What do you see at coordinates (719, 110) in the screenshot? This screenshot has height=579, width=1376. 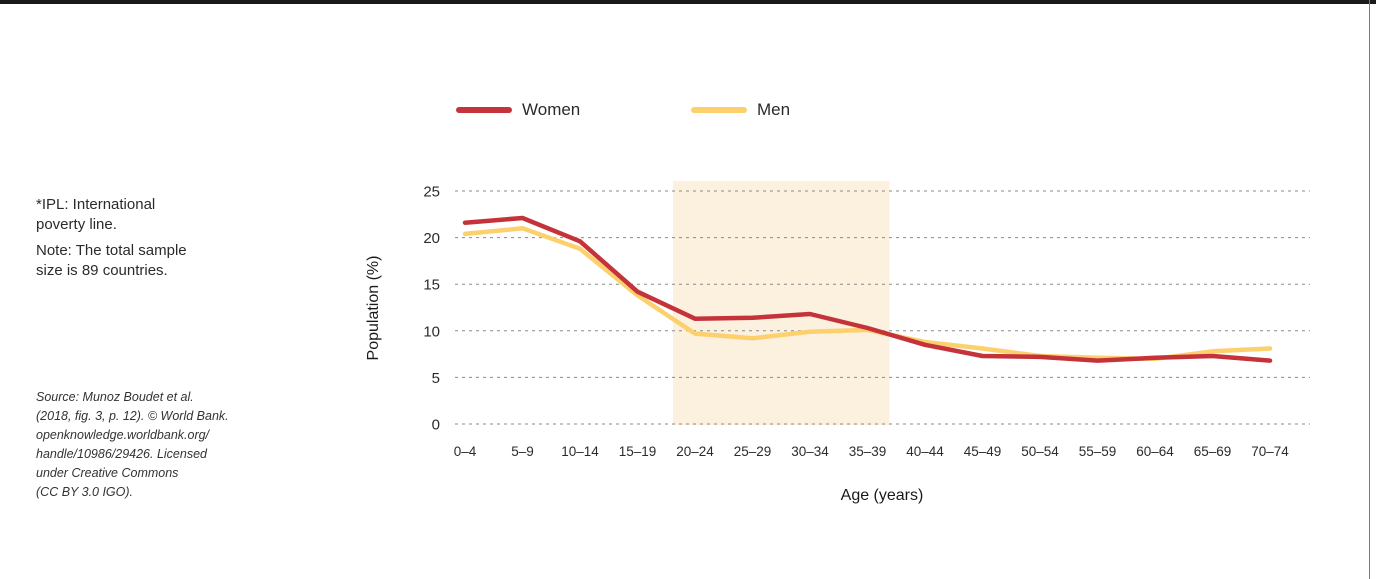 I see `legend-swatch-men` at bounding box center [719, 110].